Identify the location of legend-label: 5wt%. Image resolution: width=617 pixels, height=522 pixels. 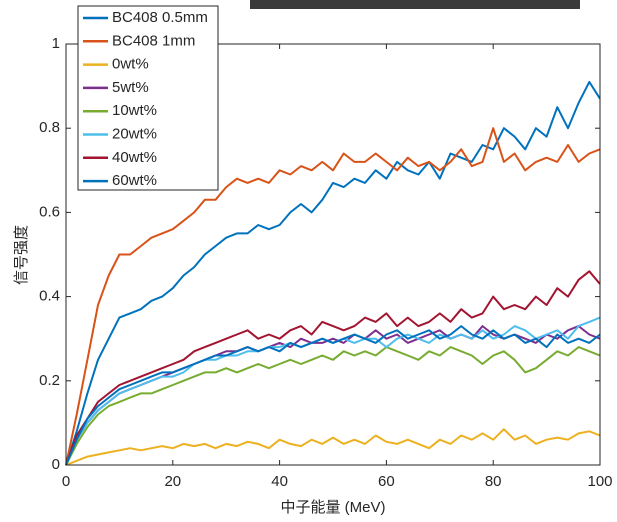
(130, 87).